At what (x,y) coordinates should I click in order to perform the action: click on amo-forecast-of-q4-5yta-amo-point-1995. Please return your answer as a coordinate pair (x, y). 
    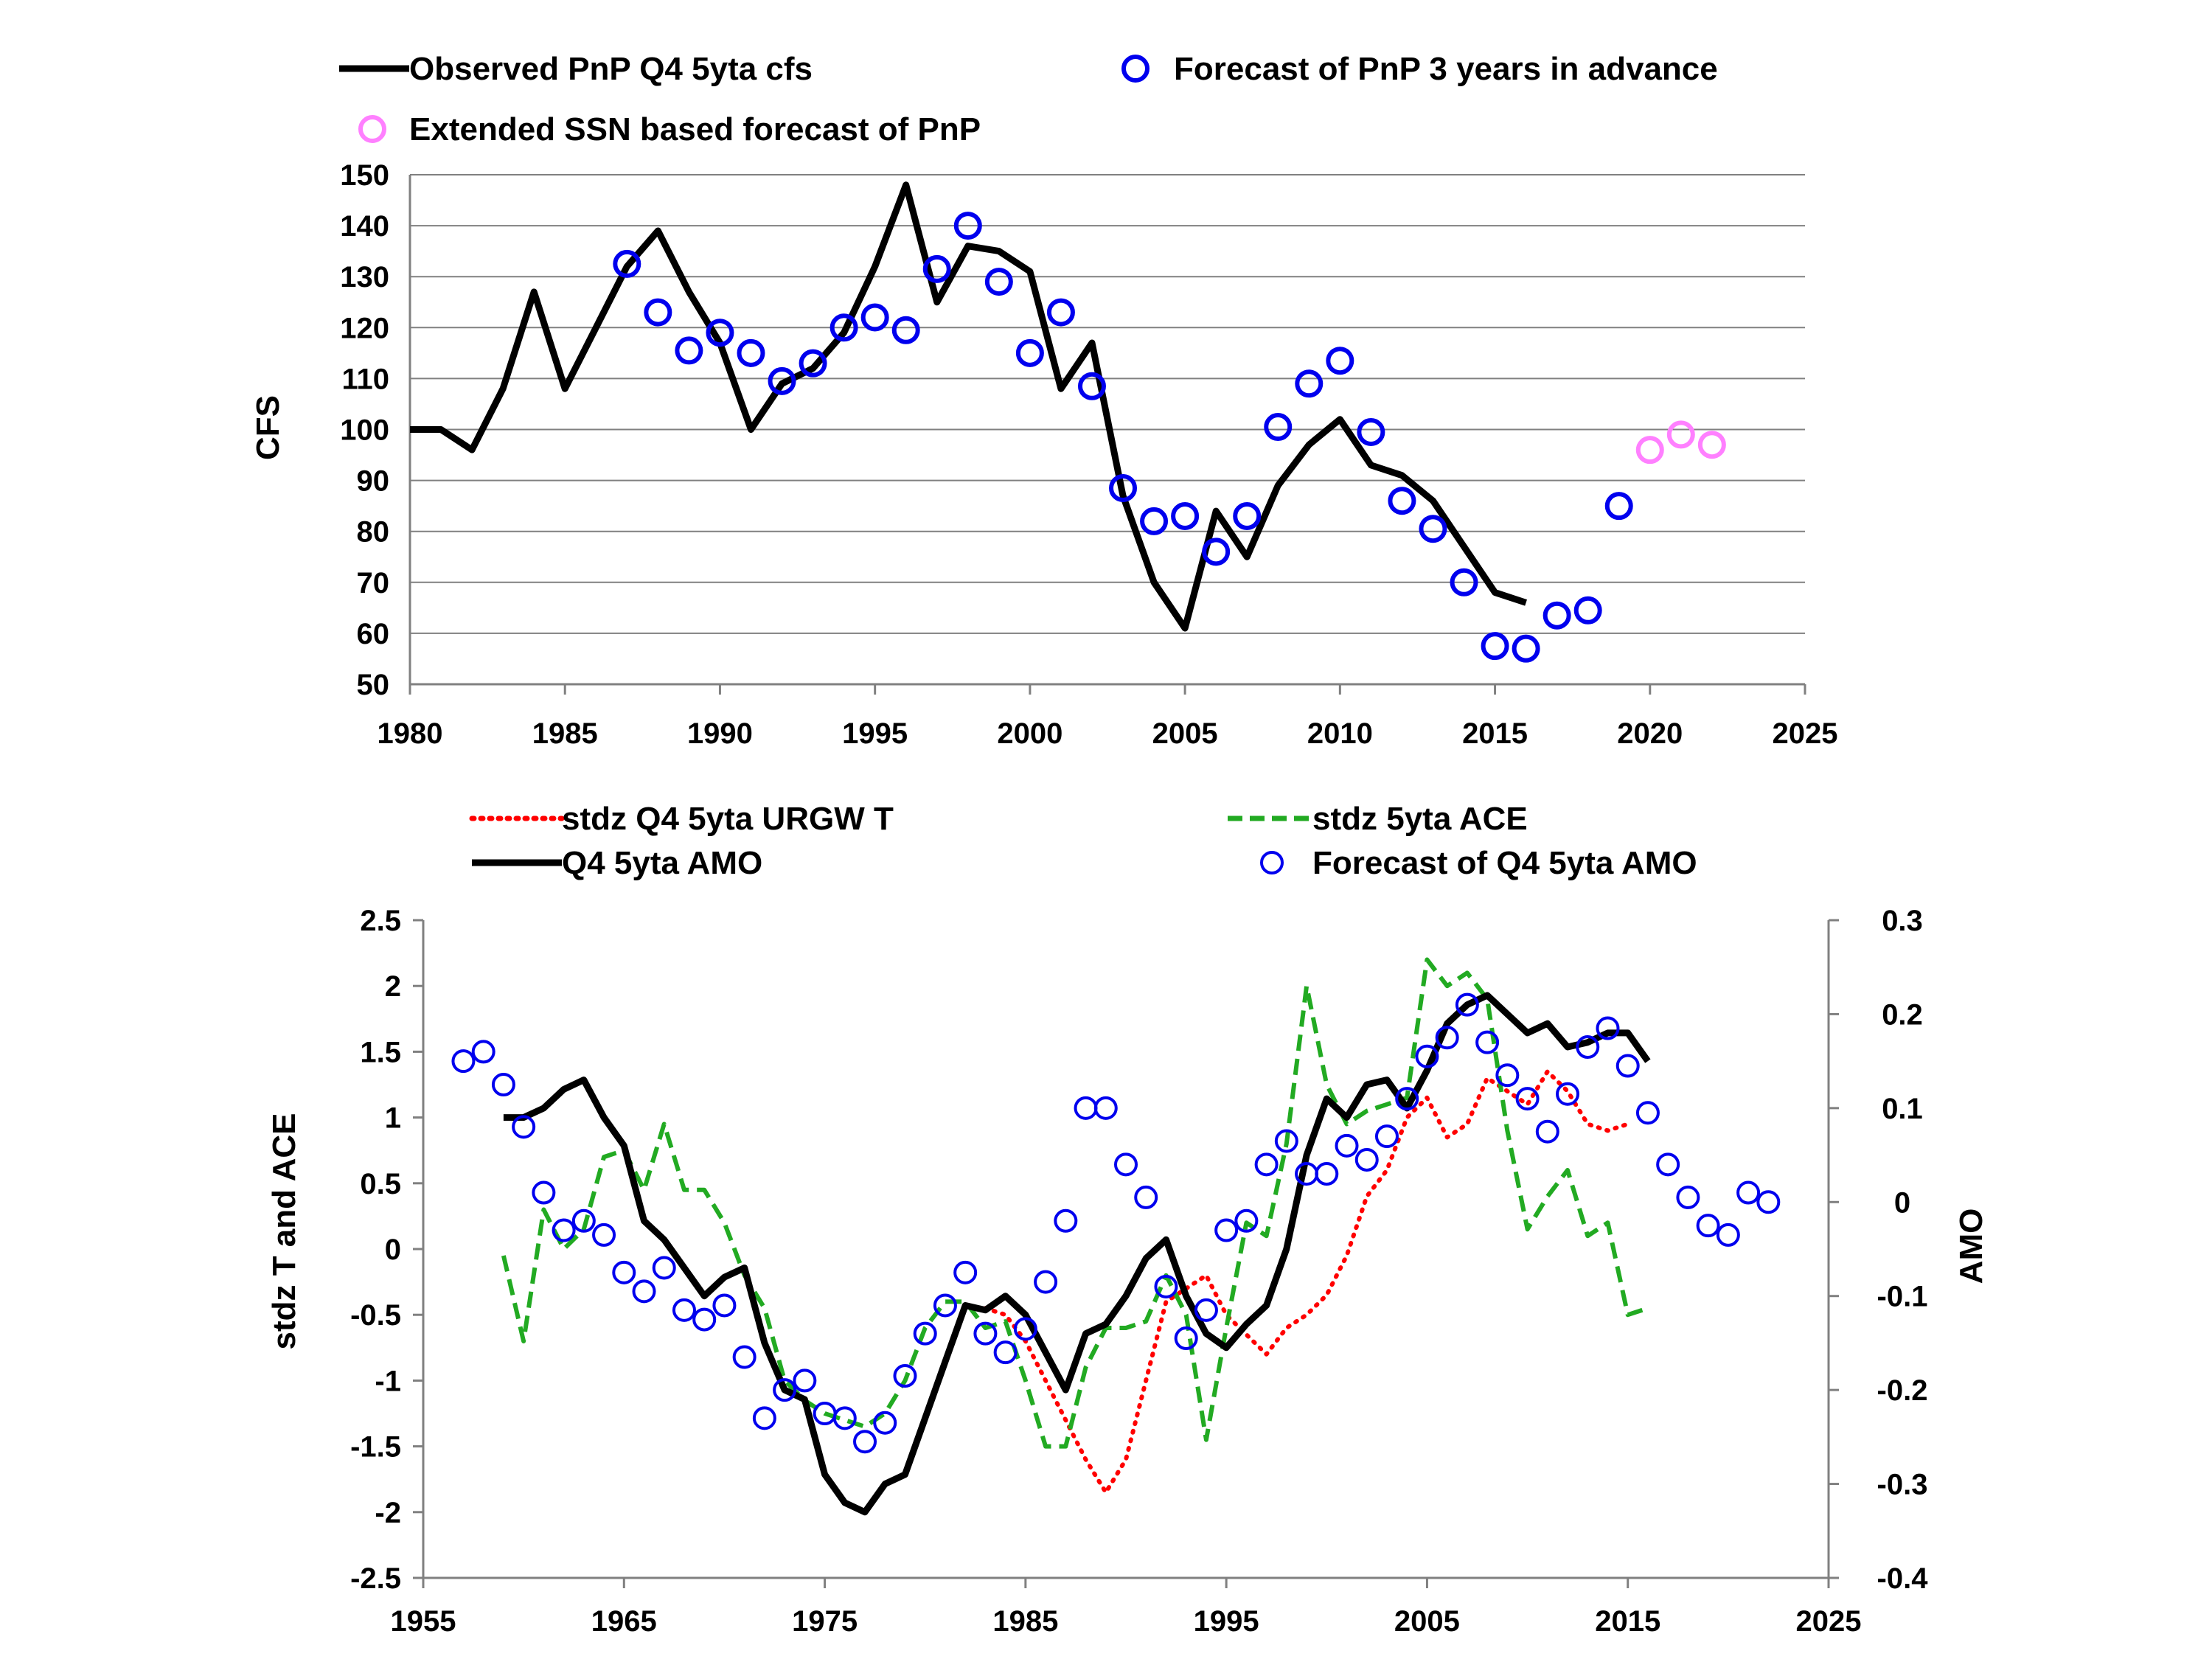
    Looking at the image, I should click on (1226, 1230).